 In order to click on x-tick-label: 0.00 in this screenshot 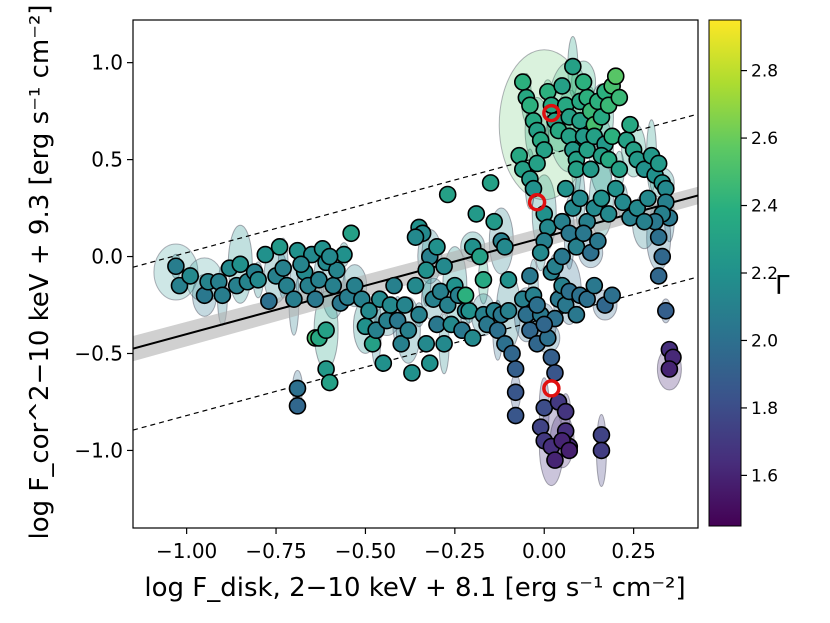, I will do `click(544, 551)`.